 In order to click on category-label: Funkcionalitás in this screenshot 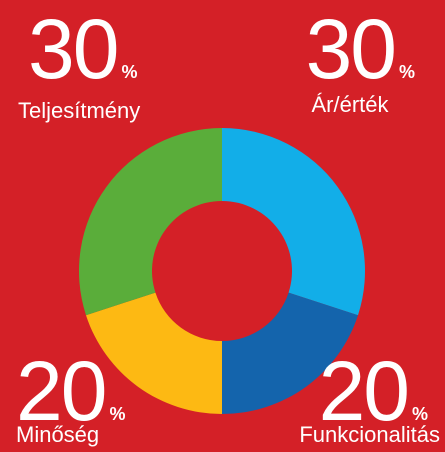, I will do `click(369, 434)`.